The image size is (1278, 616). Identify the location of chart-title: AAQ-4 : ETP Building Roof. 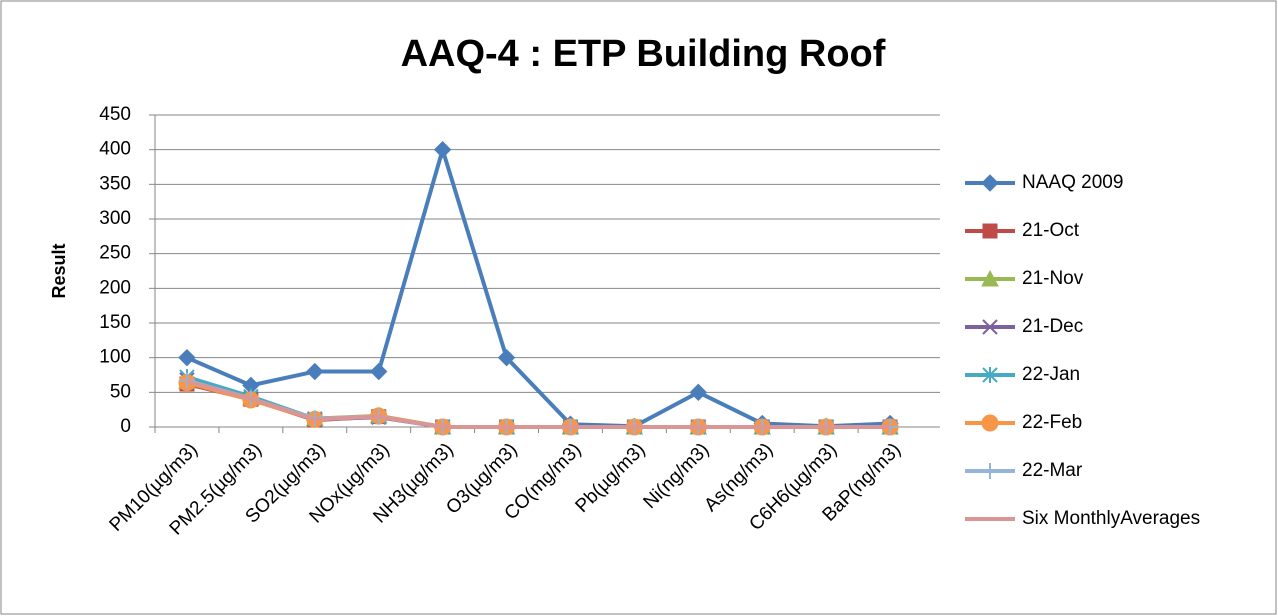
(643, 54).